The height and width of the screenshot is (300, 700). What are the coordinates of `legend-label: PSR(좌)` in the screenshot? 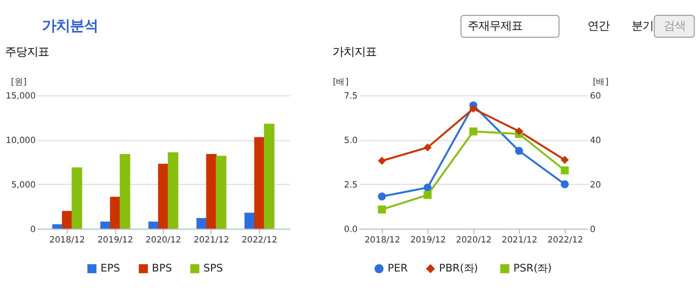 It's located at (532, 268).